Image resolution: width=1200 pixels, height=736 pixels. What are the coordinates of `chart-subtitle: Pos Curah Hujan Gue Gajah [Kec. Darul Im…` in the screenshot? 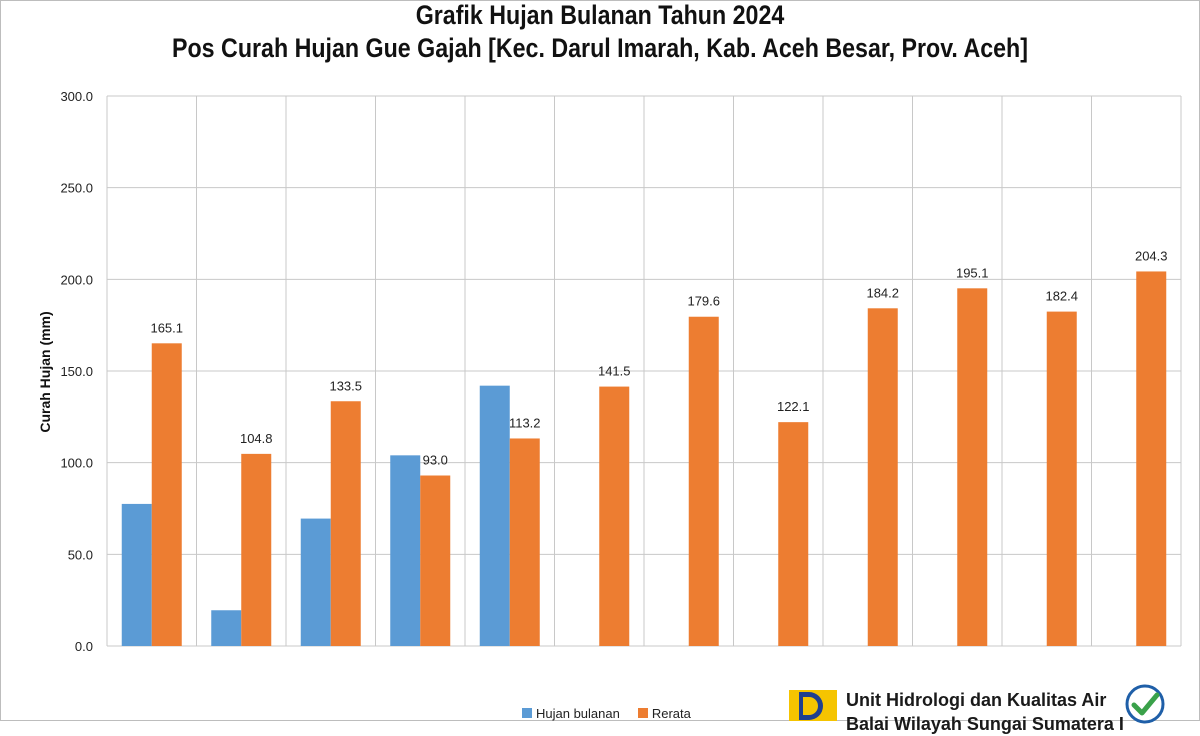 It's located at (600, 48).